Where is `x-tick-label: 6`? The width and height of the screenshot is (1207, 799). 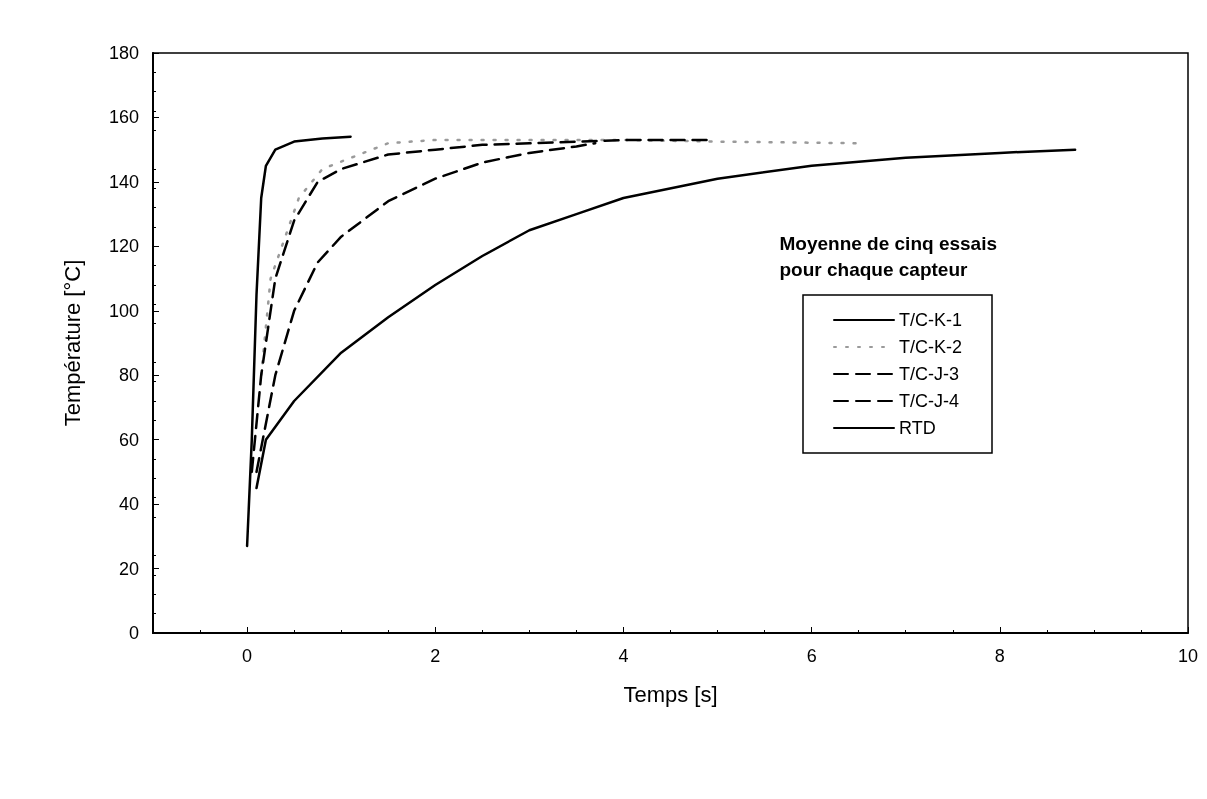 x-tick-label: 6 is located at coordinates (811, 656).